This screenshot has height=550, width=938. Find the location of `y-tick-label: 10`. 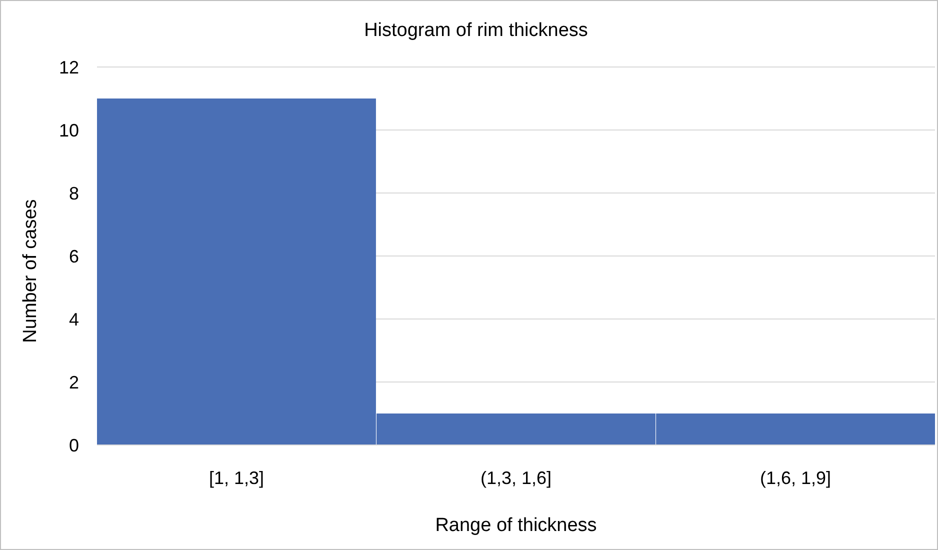

y-tick-label: 10 is located at coordinates (68, 130).